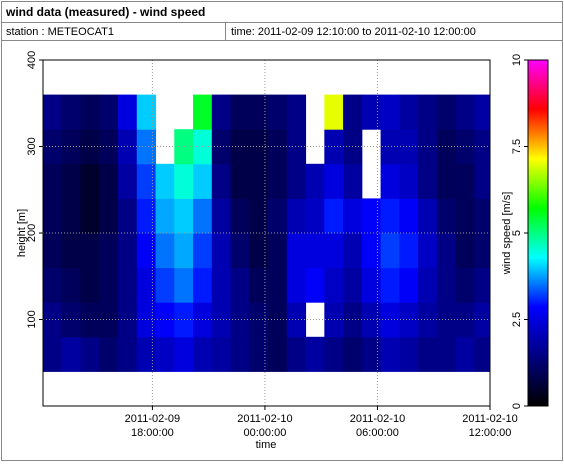 This screenshot has width=564, height=467. Describe the element at coordinates (517, 233) in the screenshot. I see `colorbar-tick-label: 5` at that location.